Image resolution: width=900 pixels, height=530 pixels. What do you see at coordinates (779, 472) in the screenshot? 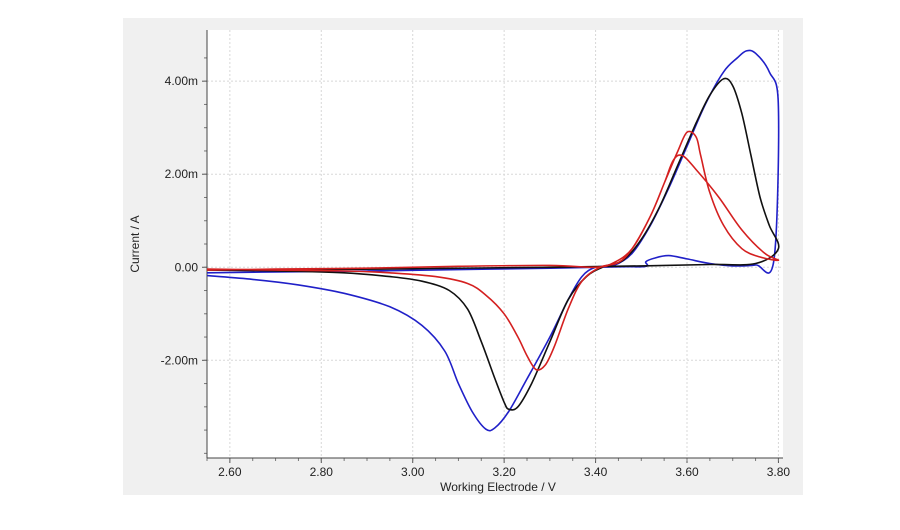
I see `x-tick-label: 3.80` at bounding box center [779, 472].